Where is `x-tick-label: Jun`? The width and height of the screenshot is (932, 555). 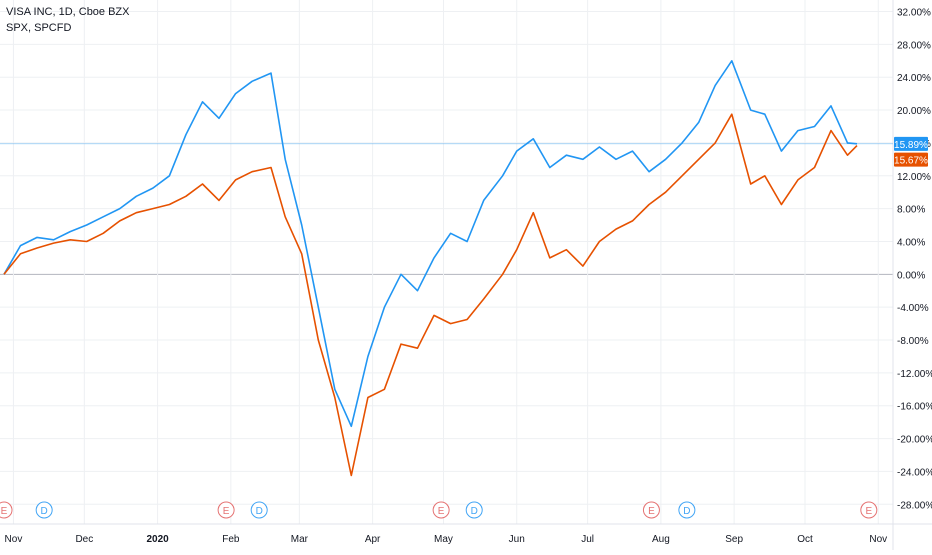 x-tick-label: Jun is located at coordinates (517, 539).